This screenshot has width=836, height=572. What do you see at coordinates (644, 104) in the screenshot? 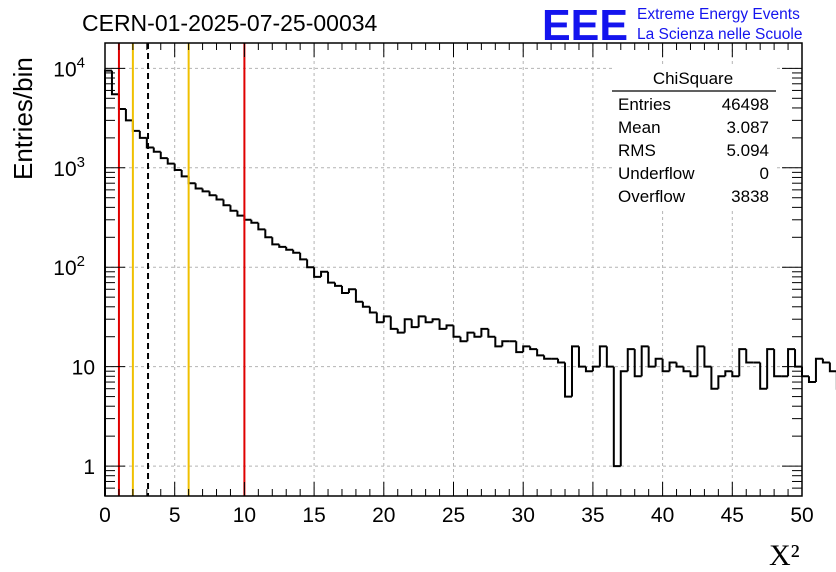
I see `stats-label-entries: Entries` at bounding box center [644, 104].